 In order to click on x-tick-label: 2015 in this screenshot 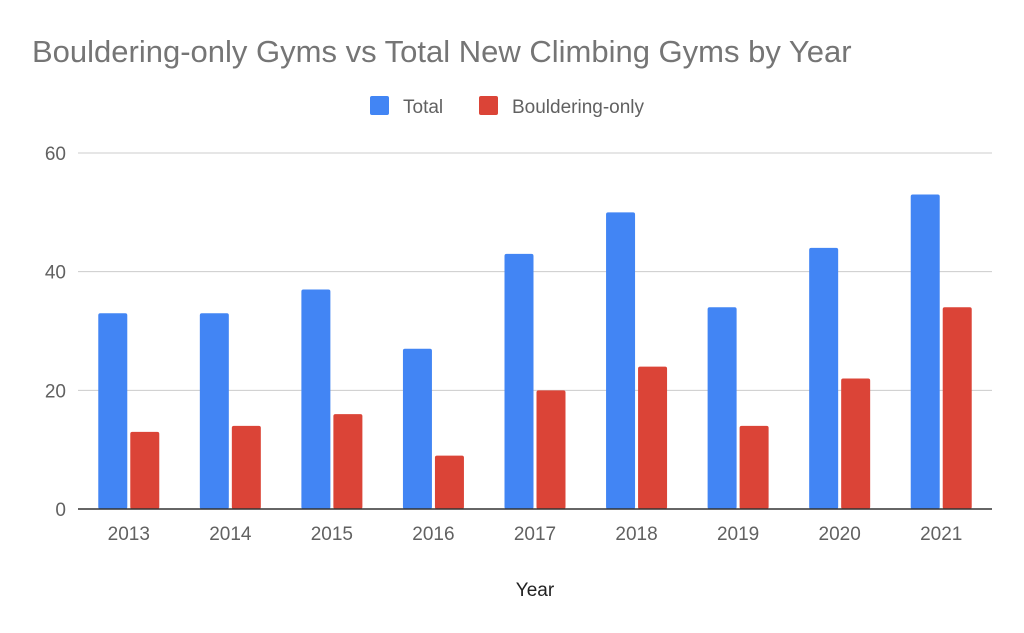, I will do `click(332, 534)`.